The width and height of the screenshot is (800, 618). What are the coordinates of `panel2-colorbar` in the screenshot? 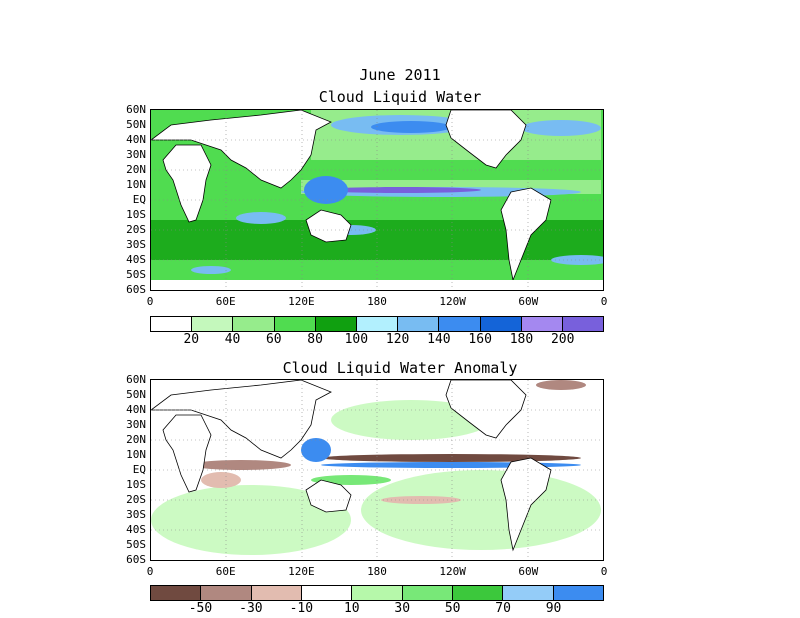 It's located at (377, 593).